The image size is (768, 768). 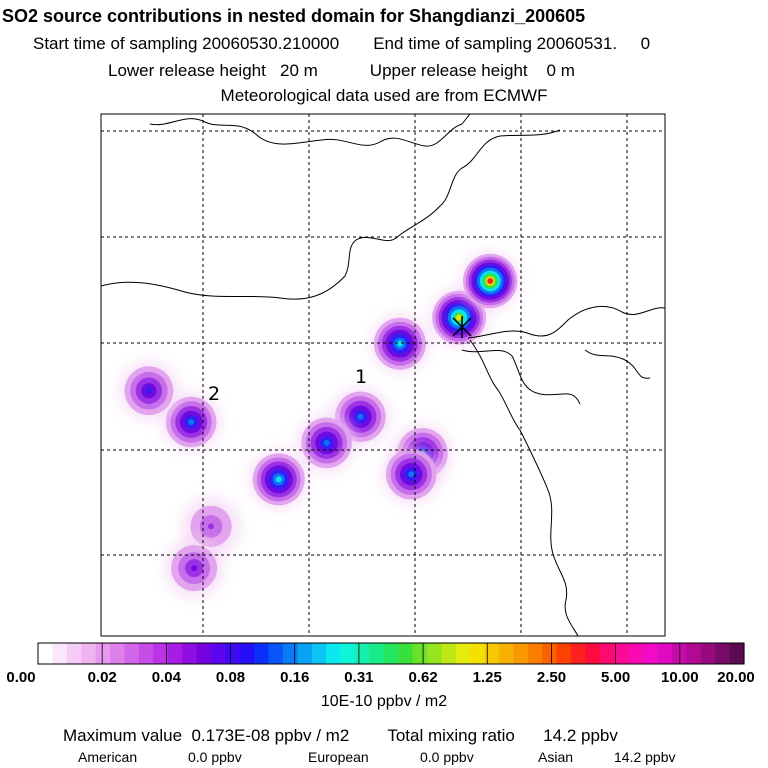 I want to click on total-mixing-label: Total mixing ratio 14.2 ppbv, so click(x=502, y=735).